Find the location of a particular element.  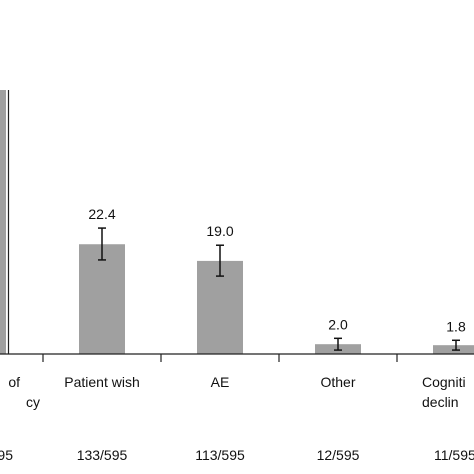

category-label-0-line-0: of is located at coordinates (14, 382).